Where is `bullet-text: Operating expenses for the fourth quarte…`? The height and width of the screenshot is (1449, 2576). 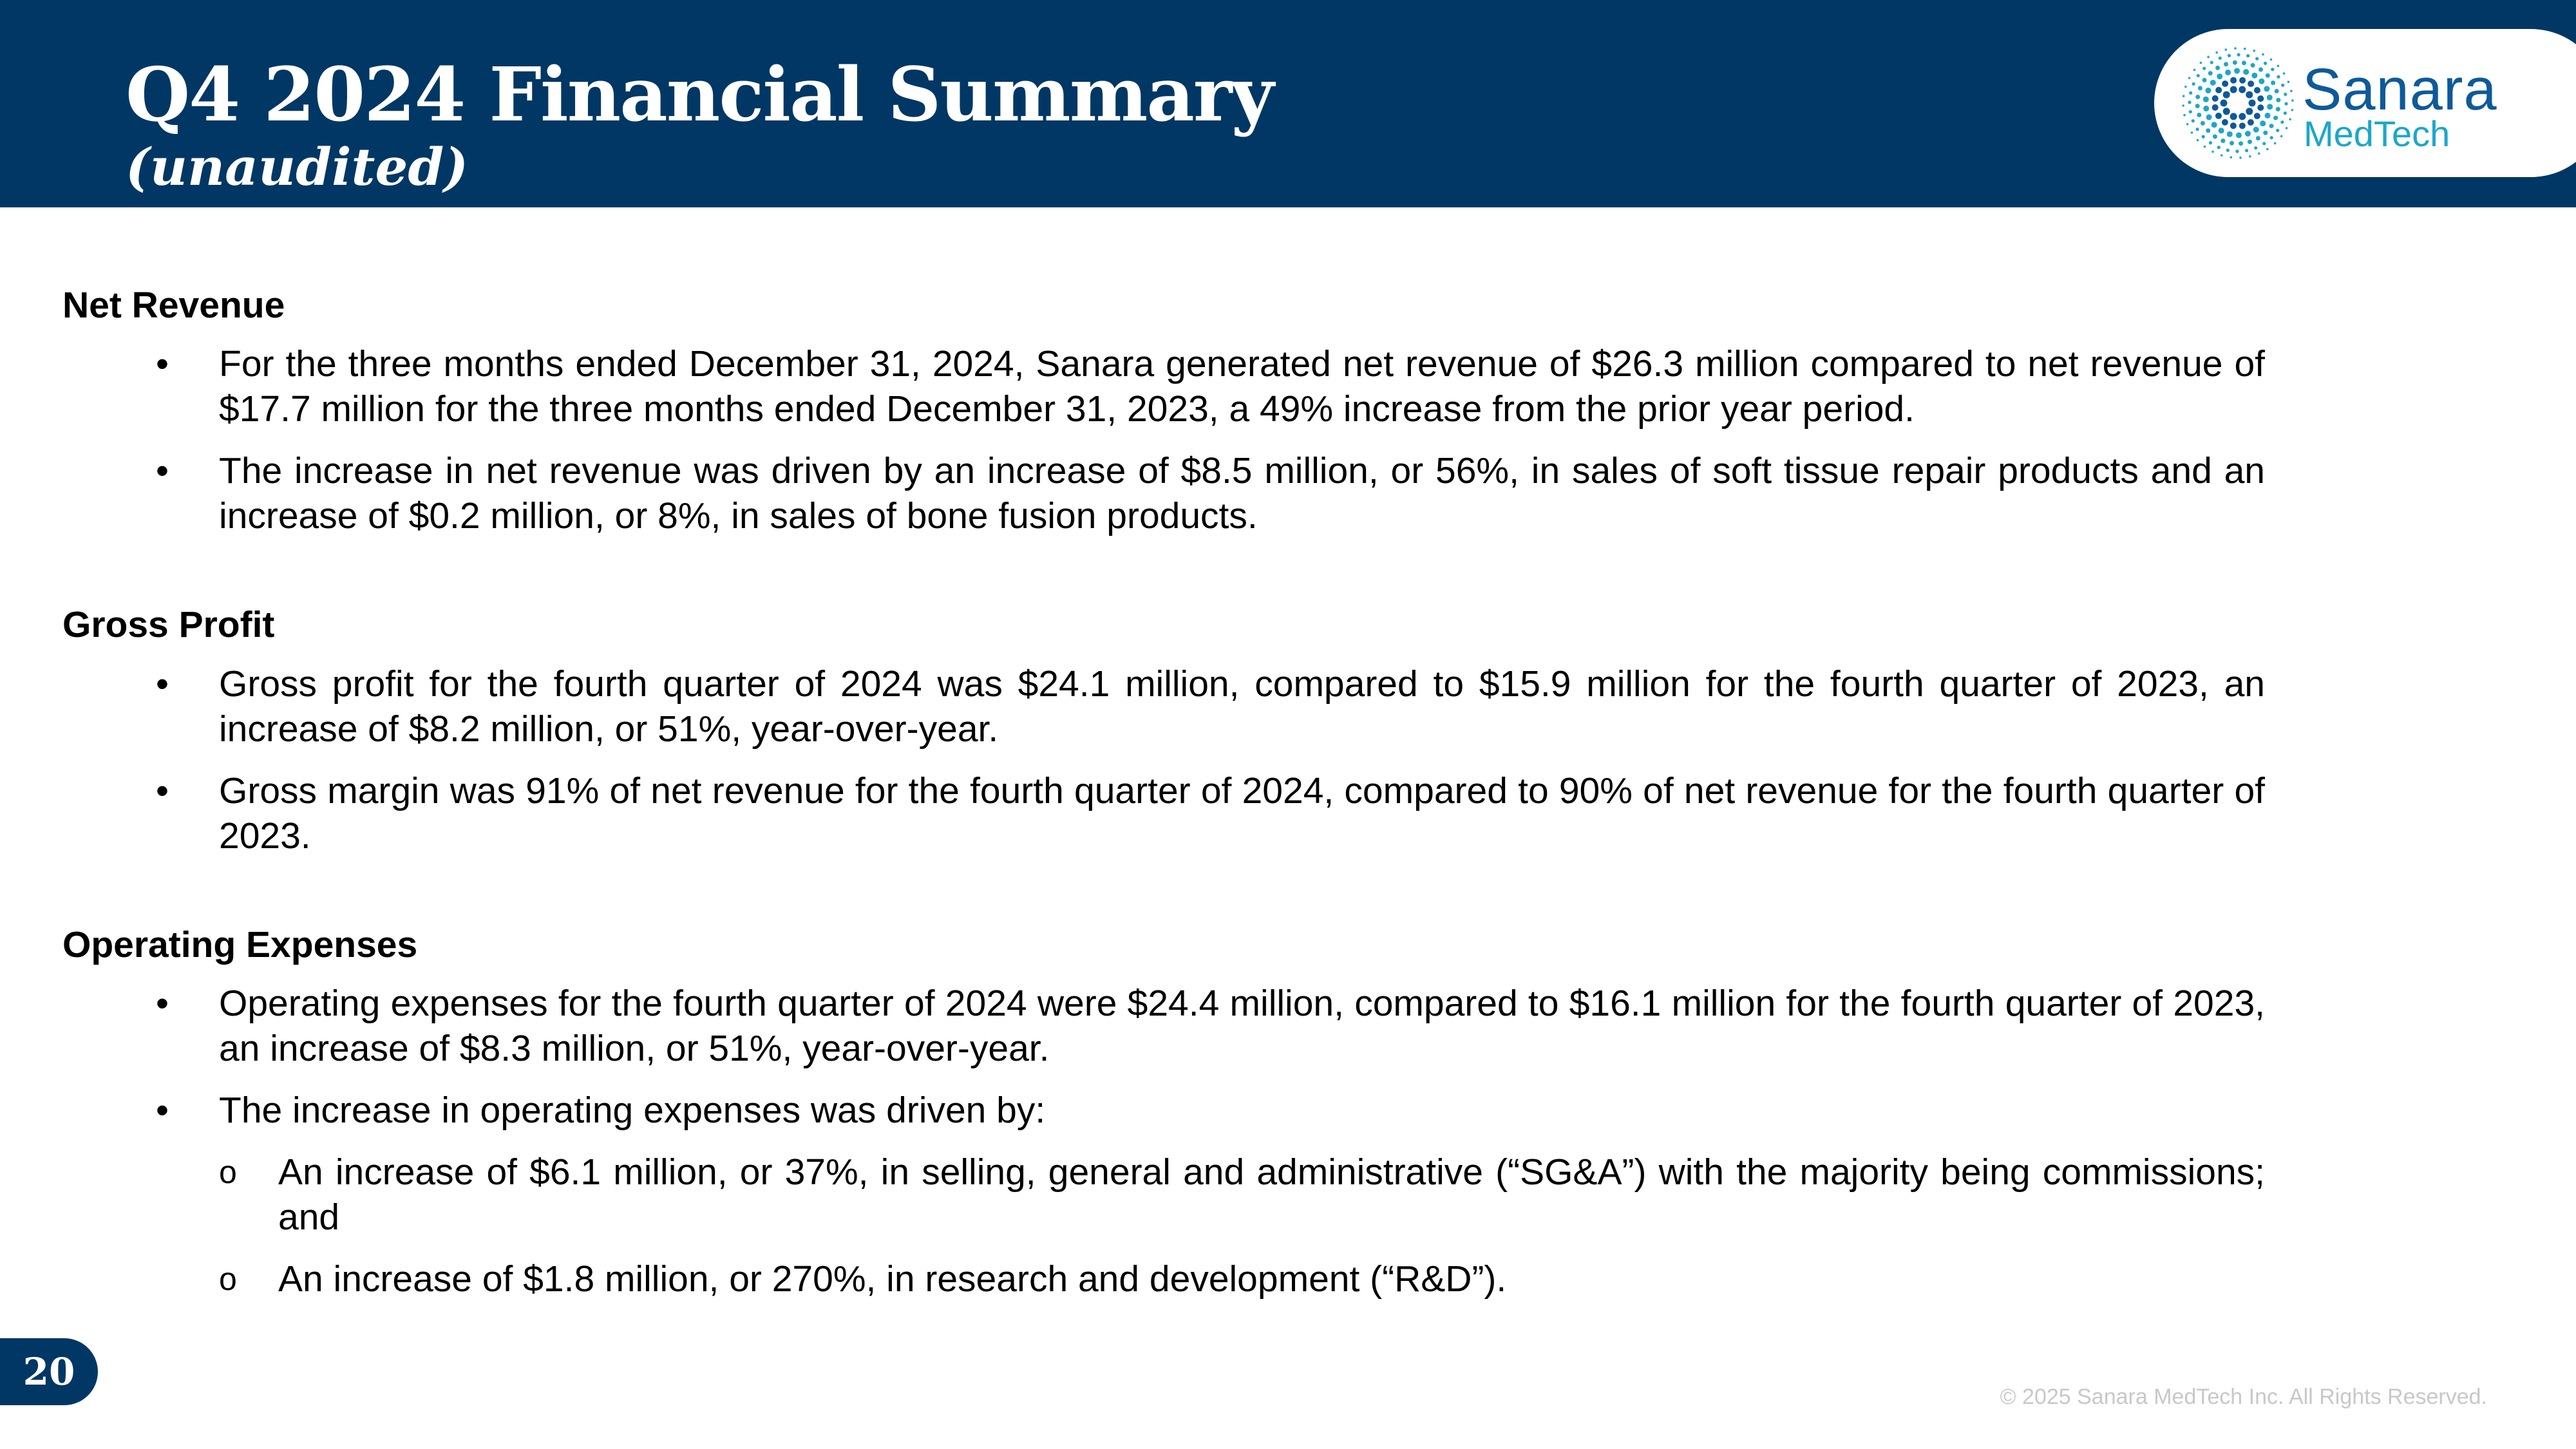
bullet-text: Operating expenses for the fourth quarte… is located at coordinates (1242, 1027).